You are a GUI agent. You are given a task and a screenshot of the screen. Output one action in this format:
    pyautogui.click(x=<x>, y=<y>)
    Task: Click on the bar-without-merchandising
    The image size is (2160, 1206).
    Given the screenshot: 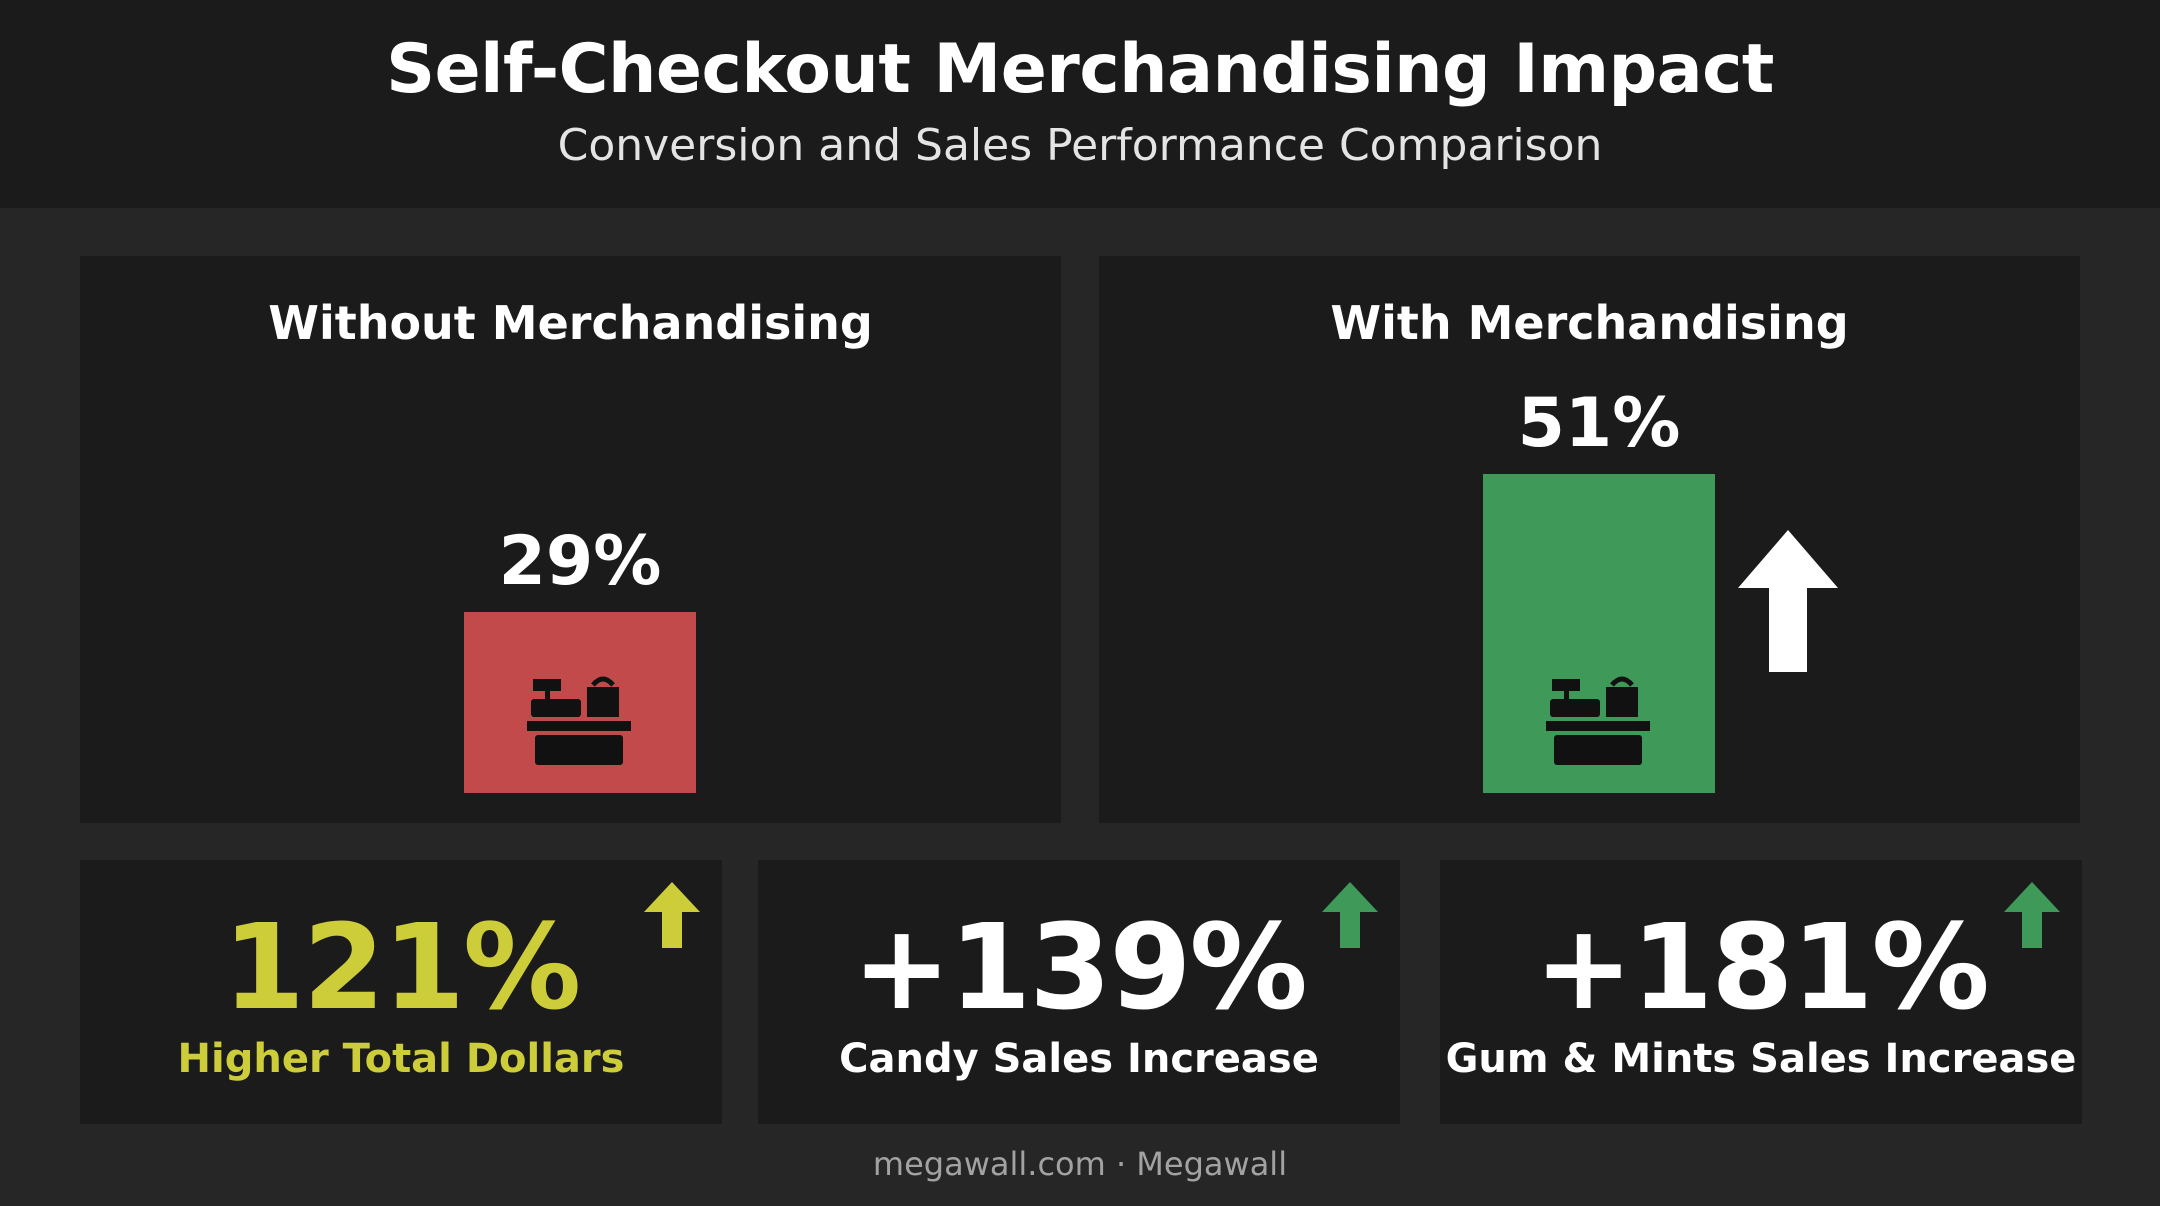 What is the action you would take?
    pyautogui.click(x=580, y=702)
    